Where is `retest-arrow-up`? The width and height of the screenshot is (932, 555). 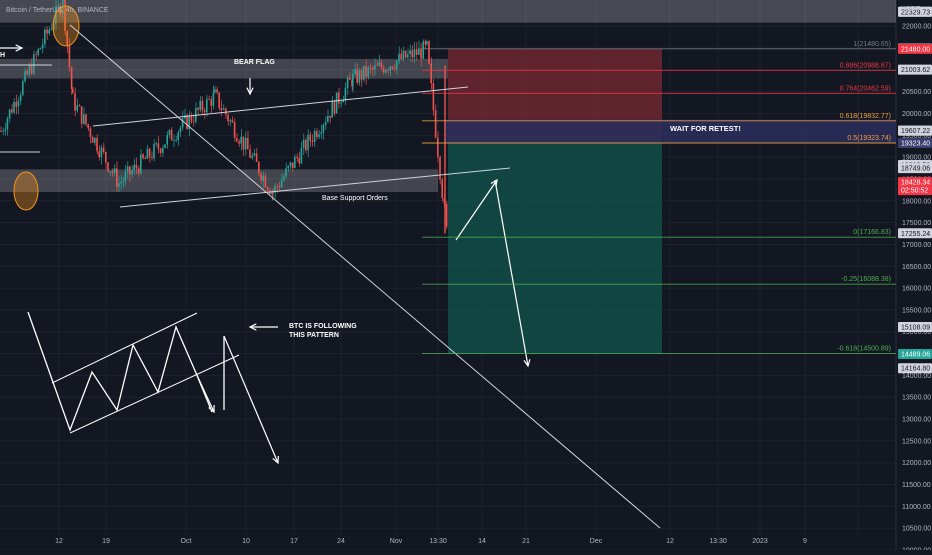
retest-arrow-up is located at coordinates (476, 210).